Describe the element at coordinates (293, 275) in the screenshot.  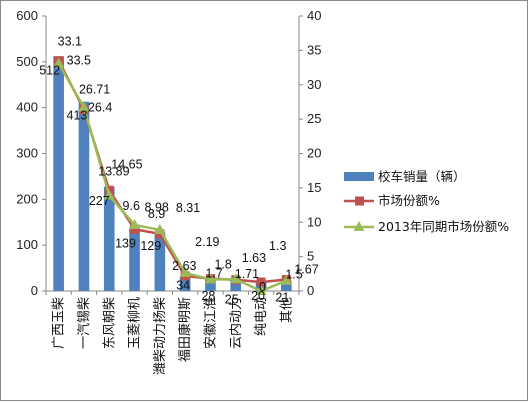
I see `prev-share-data-label: 1.5` at that location.